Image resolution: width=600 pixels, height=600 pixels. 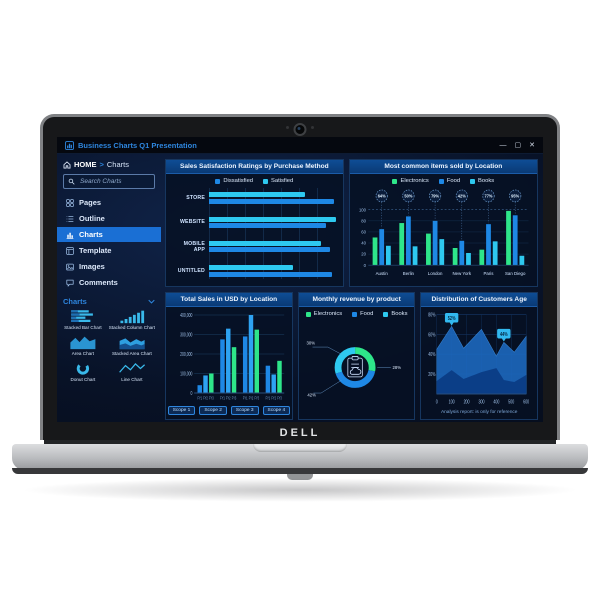 What do you see at coordinates (109, 234) in the screenshot?
I see `sidebar-item-charts: Charts` at bounding box center [109, 234].